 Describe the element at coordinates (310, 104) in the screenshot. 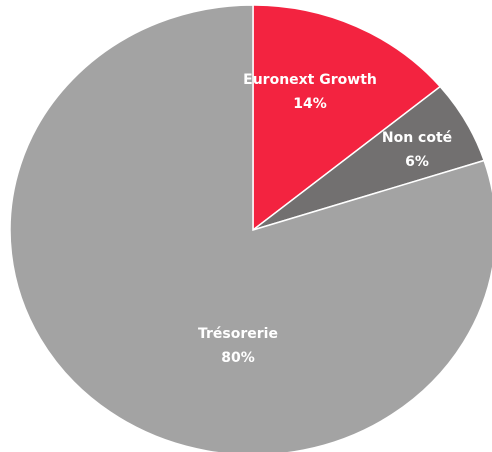

I see `slice-value-label: 14%` at that location.